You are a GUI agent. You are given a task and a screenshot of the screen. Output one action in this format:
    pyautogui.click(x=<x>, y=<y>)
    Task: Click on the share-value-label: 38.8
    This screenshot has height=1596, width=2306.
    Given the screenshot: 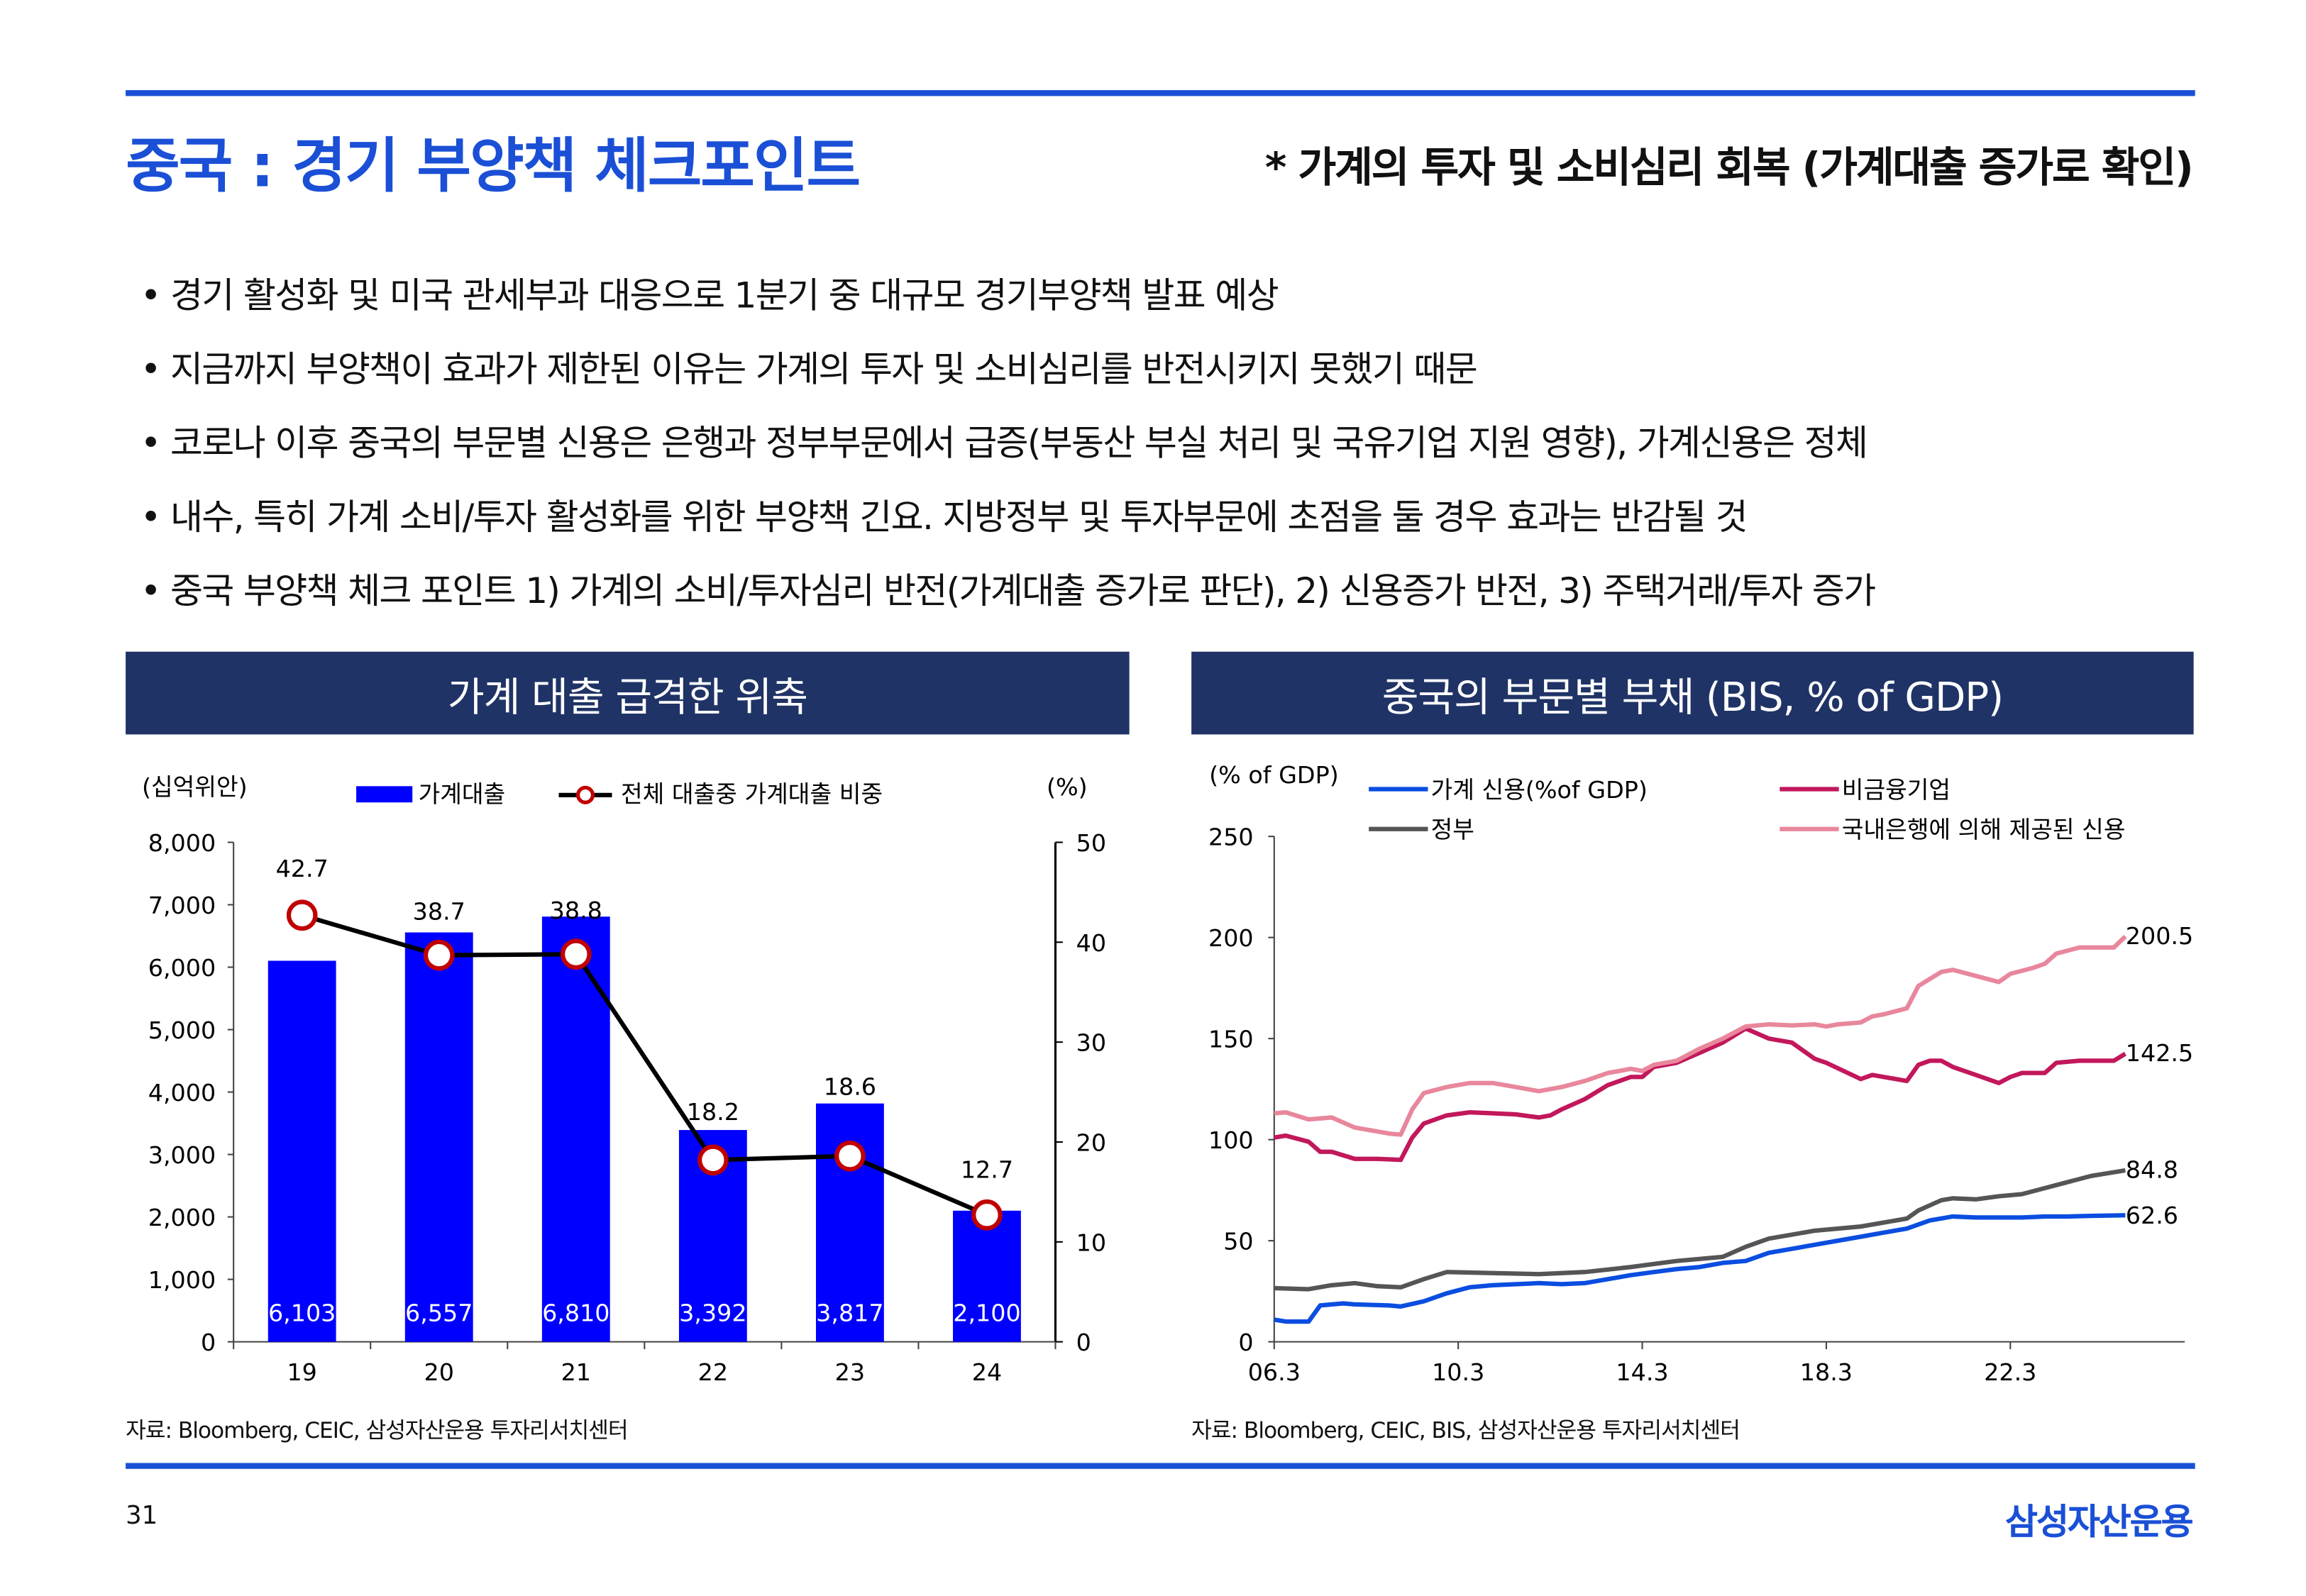 What is the action you would take?
    pyautogui.click(x=576, y=910)
    